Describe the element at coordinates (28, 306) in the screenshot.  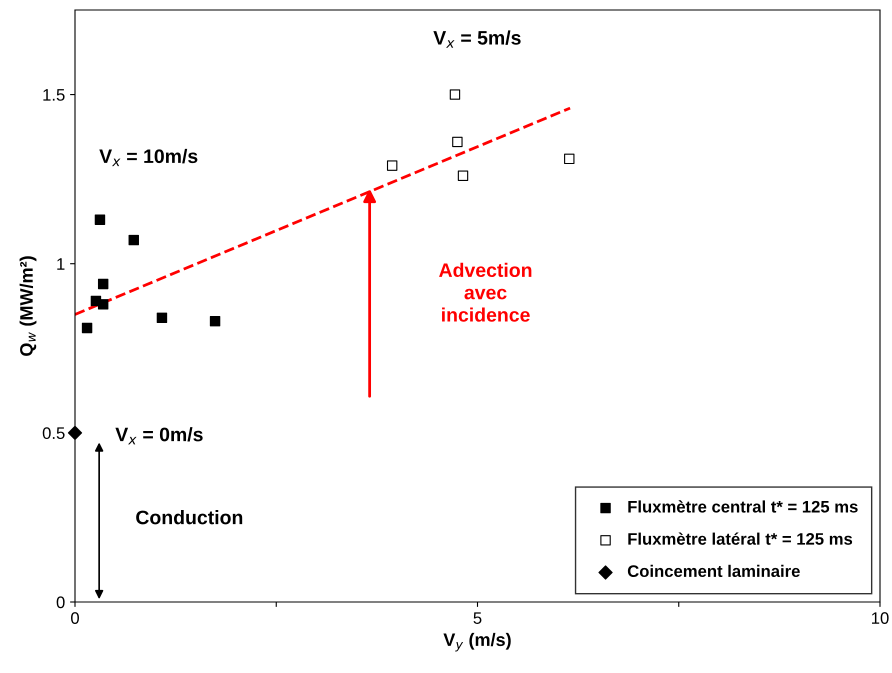
I see `y-axis-title: Q$_{w}$ (MW/m²)` at that location.